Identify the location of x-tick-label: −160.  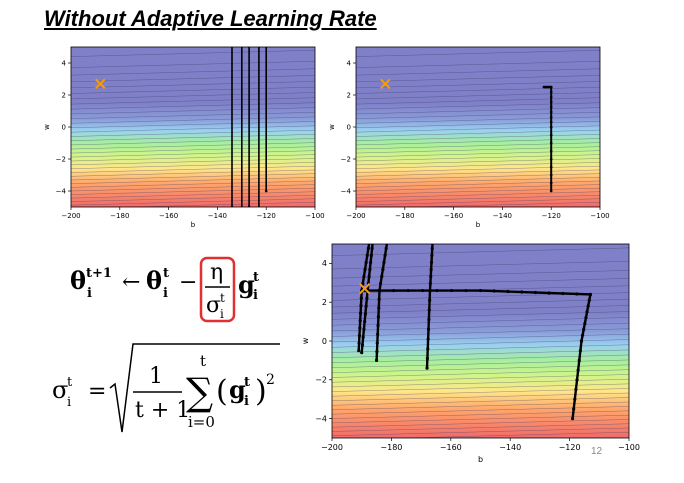
(453, 216).